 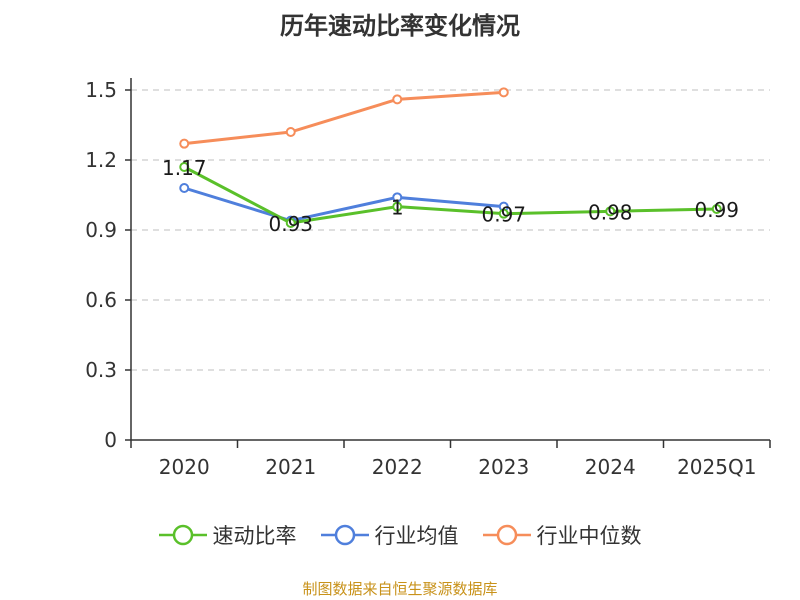 I want to click on x-tick-label: 2025Q1, so click(x=716, y=467).